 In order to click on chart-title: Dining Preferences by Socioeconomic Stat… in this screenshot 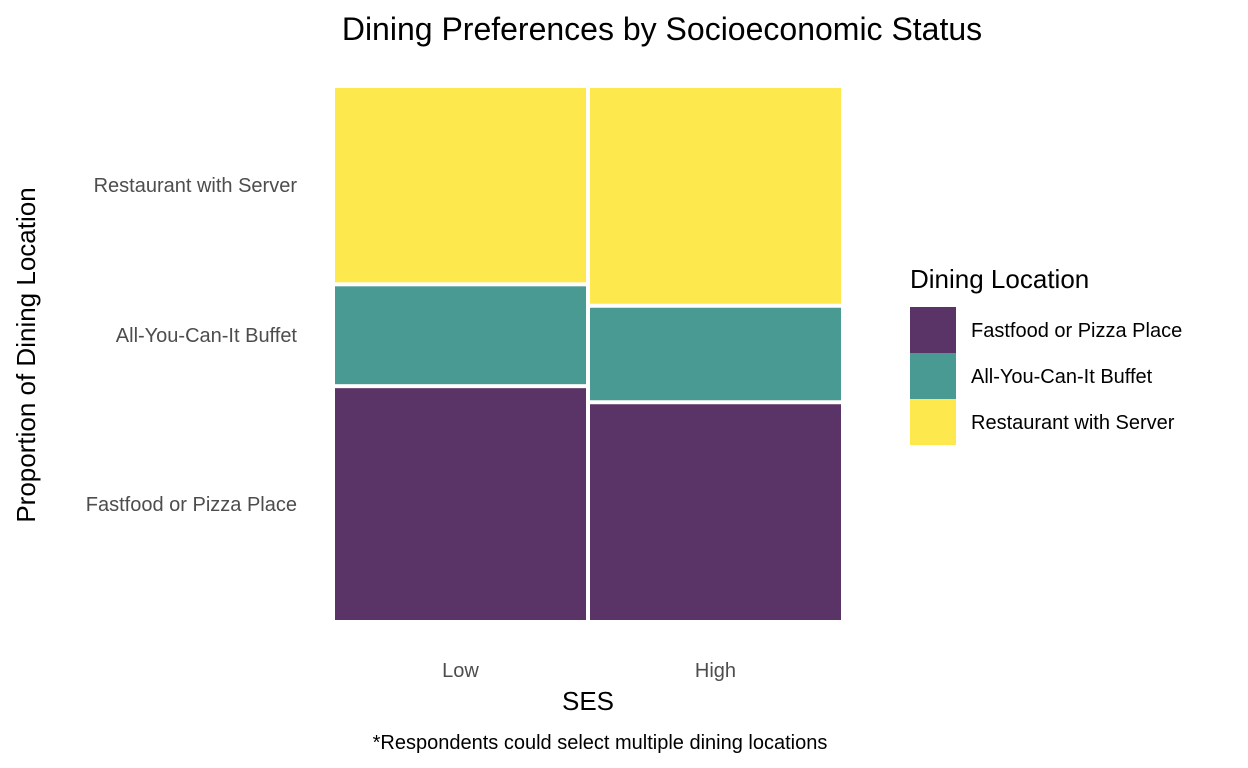, I will do `click(662, 29)`.